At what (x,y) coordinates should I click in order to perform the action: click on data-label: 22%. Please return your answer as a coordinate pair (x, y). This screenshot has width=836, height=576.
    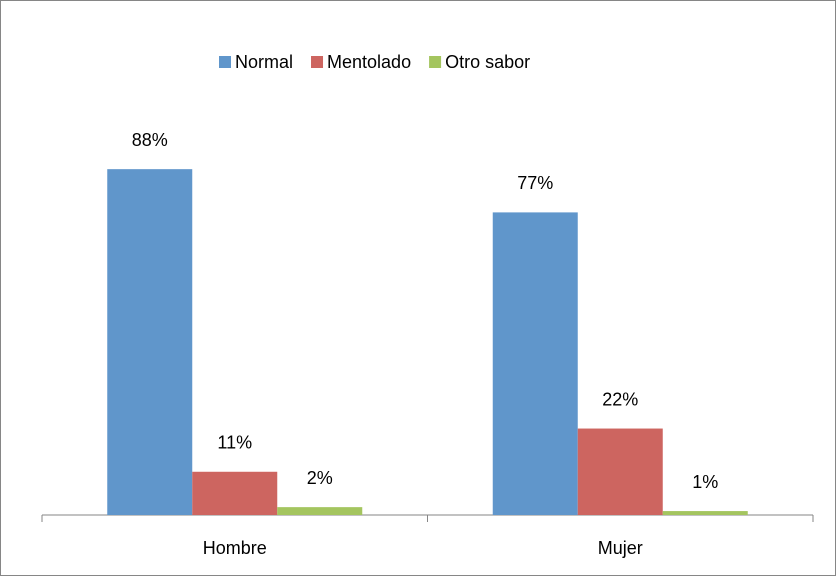
    Looking at the image, I should click on (620, 399).